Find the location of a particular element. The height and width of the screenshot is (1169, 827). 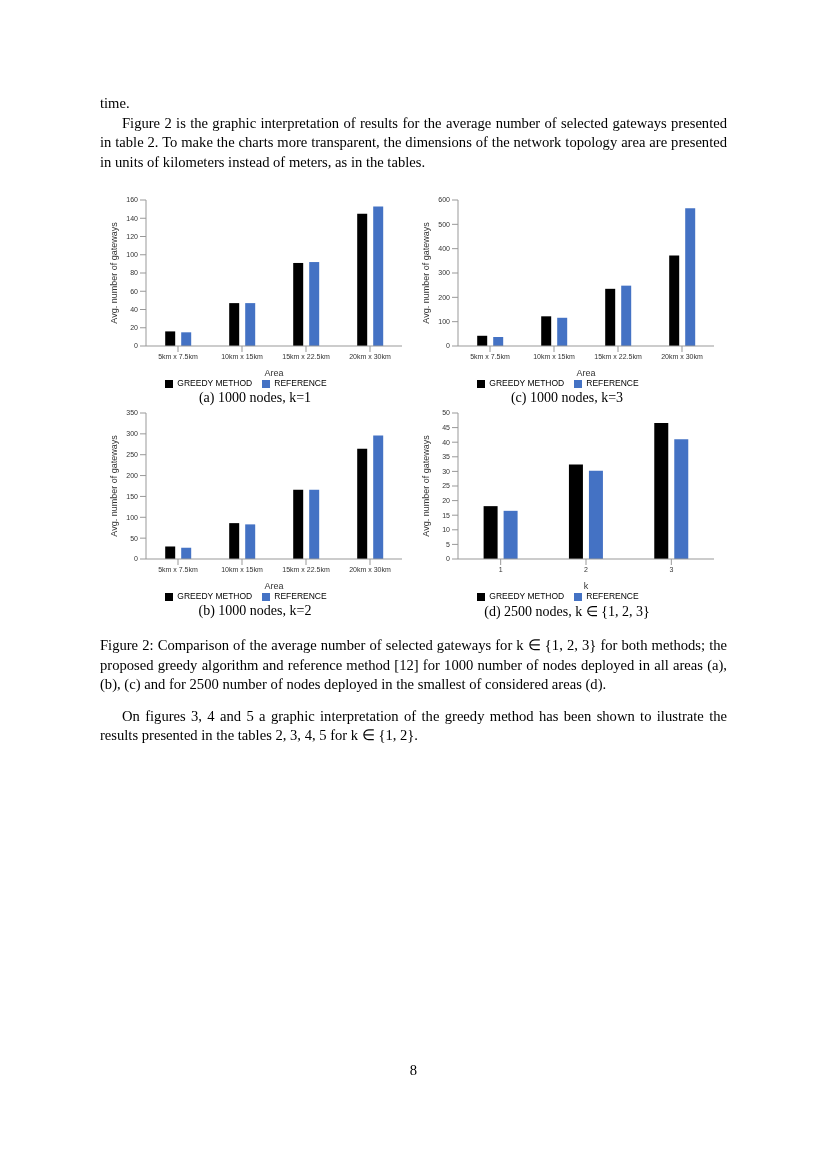

x-axis-title: k is located at coordinates (586, 586).